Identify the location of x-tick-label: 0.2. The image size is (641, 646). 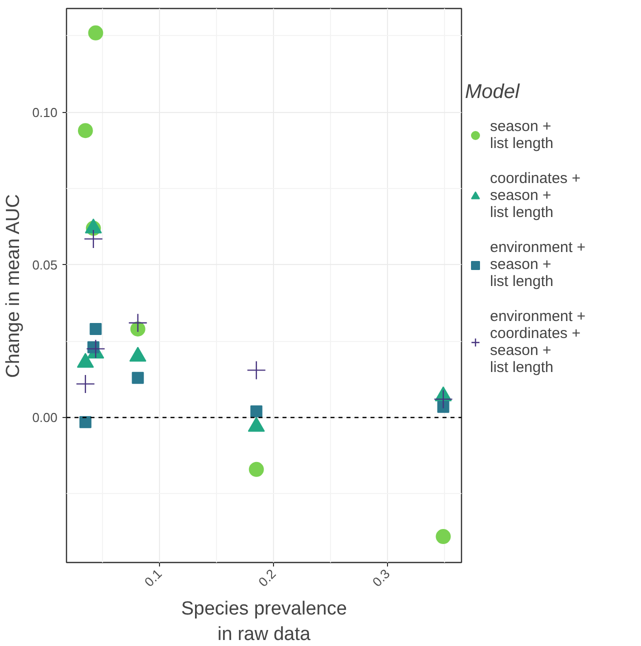
(267, 578).